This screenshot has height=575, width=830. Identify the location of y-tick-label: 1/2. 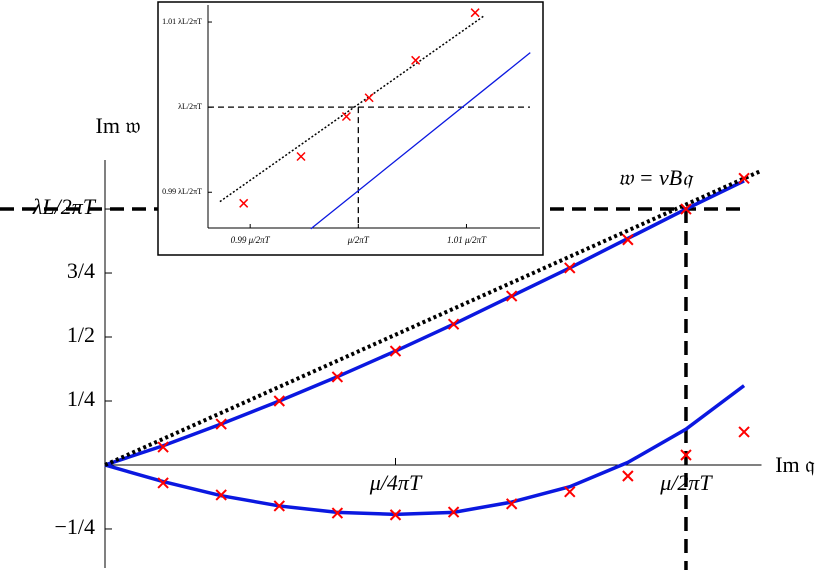
(81, 334).